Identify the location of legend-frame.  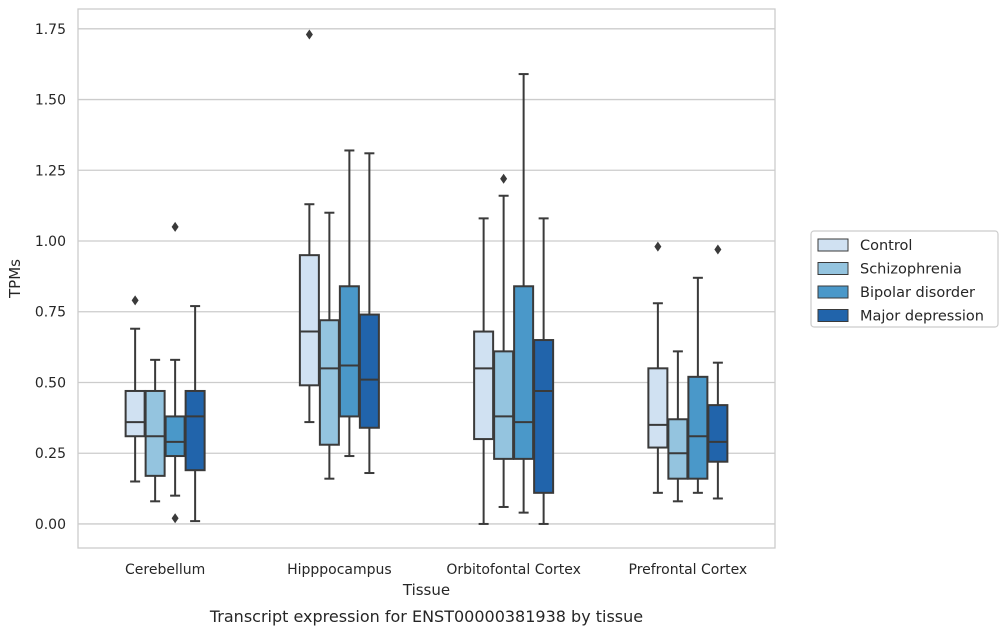
(904, 279).